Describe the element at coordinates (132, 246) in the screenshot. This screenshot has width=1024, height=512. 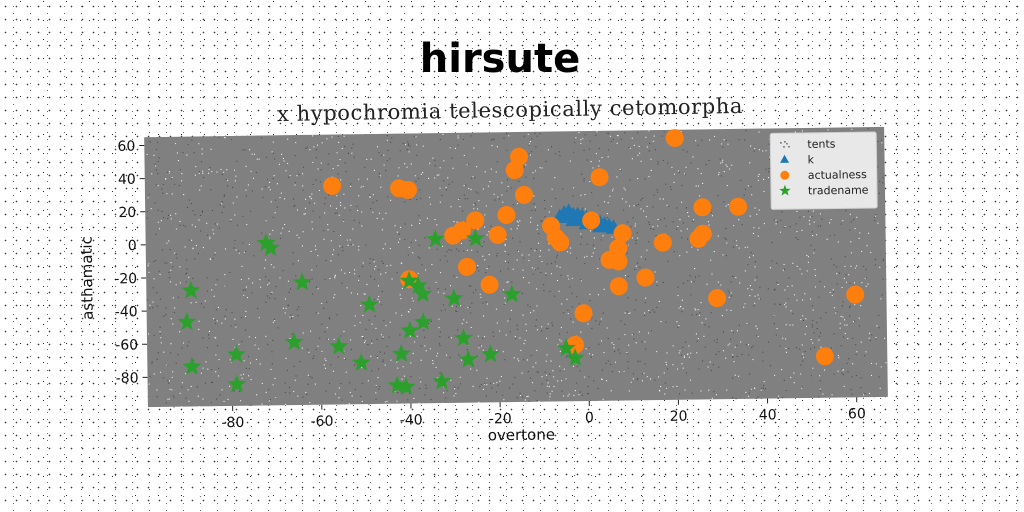
I see `y-tick-label: 0` at that location.